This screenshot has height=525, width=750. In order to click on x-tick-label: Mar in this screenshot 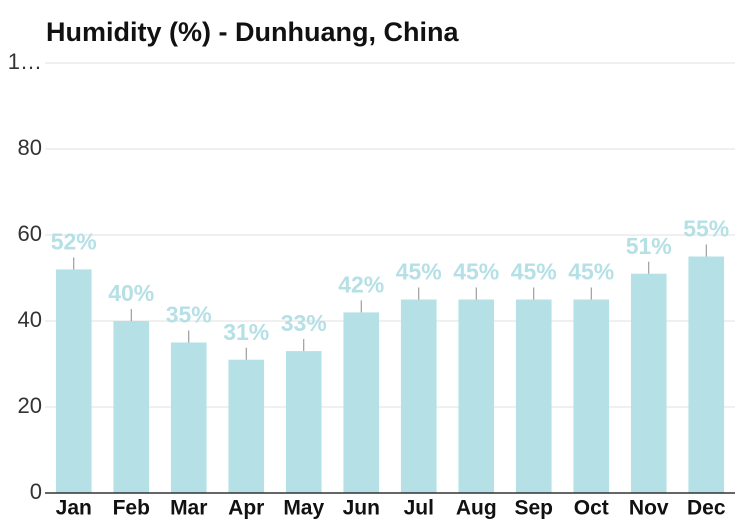, I will do `click(188, 508)`.